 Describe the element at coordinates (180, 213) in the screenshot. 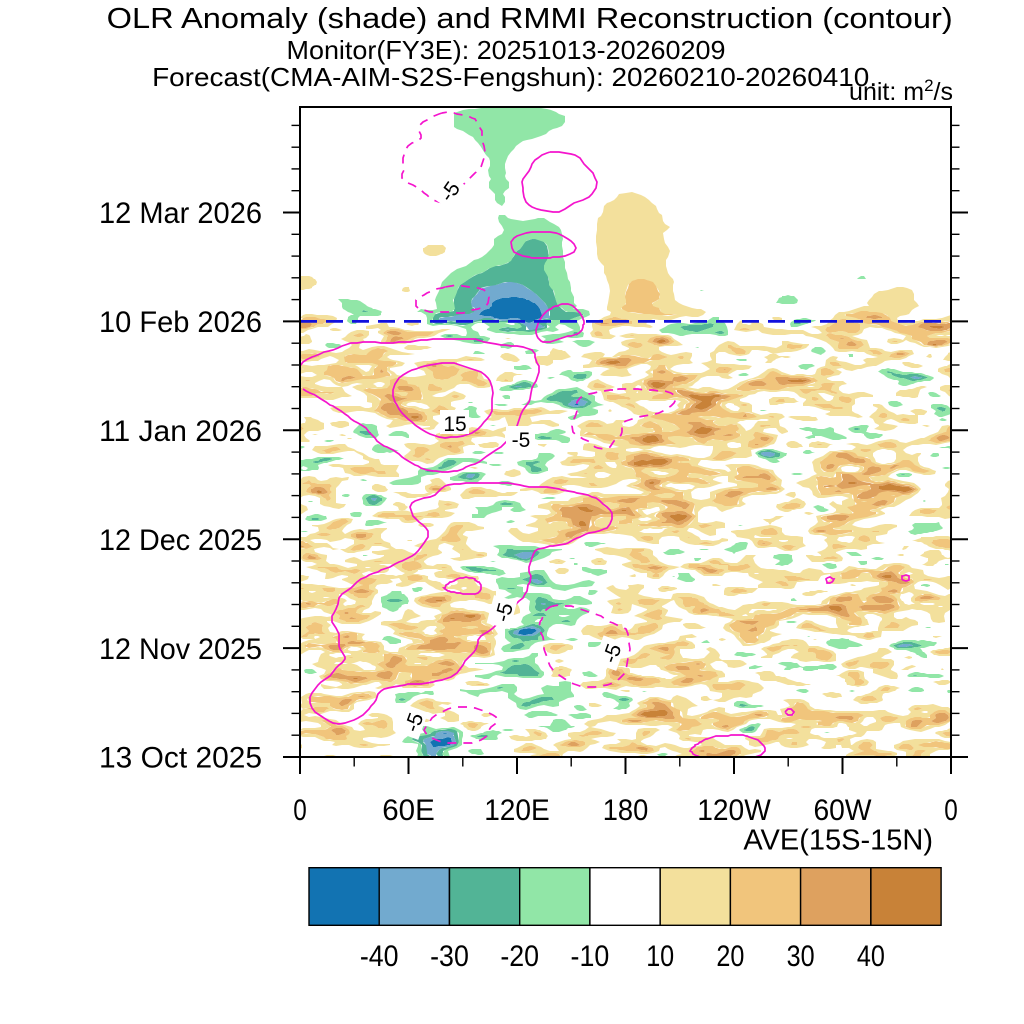

I see `svg-text: 12 Mar 2026` at that location.